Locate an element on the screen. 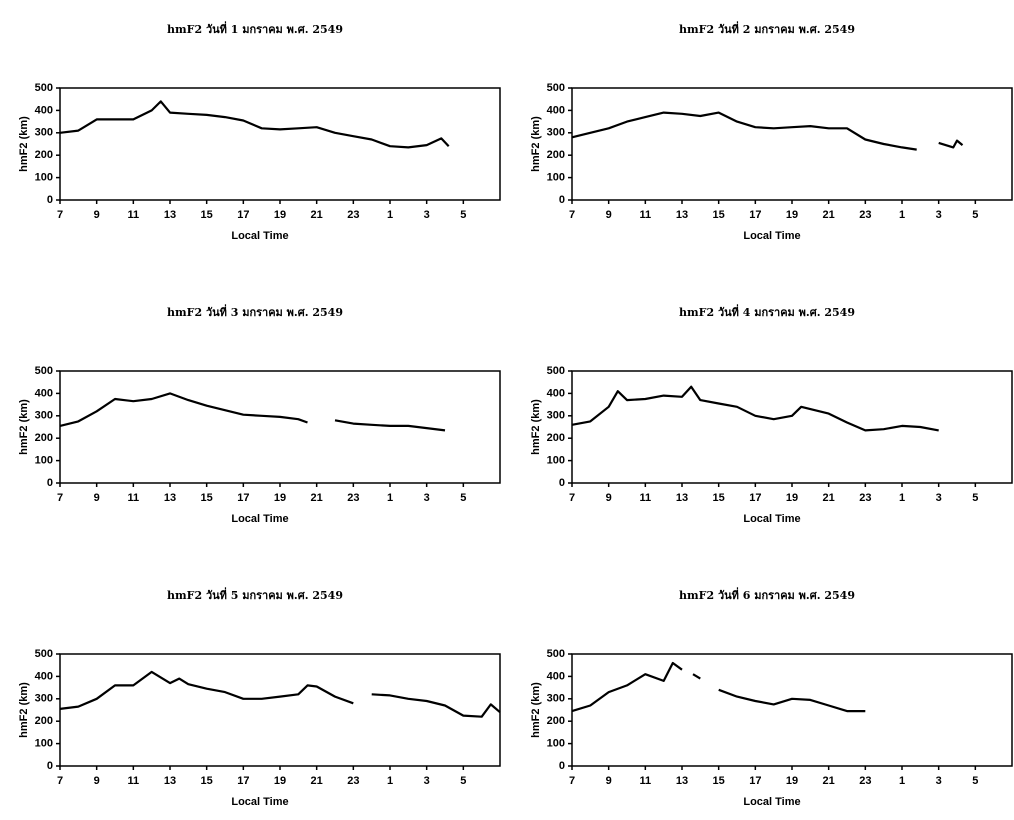 The height and width of the screenshot is (820, 1014). chart-title: hmF2 วันที่ 2 มกราคม พ.ศ. 2549 is located at coordinates (767, 28).